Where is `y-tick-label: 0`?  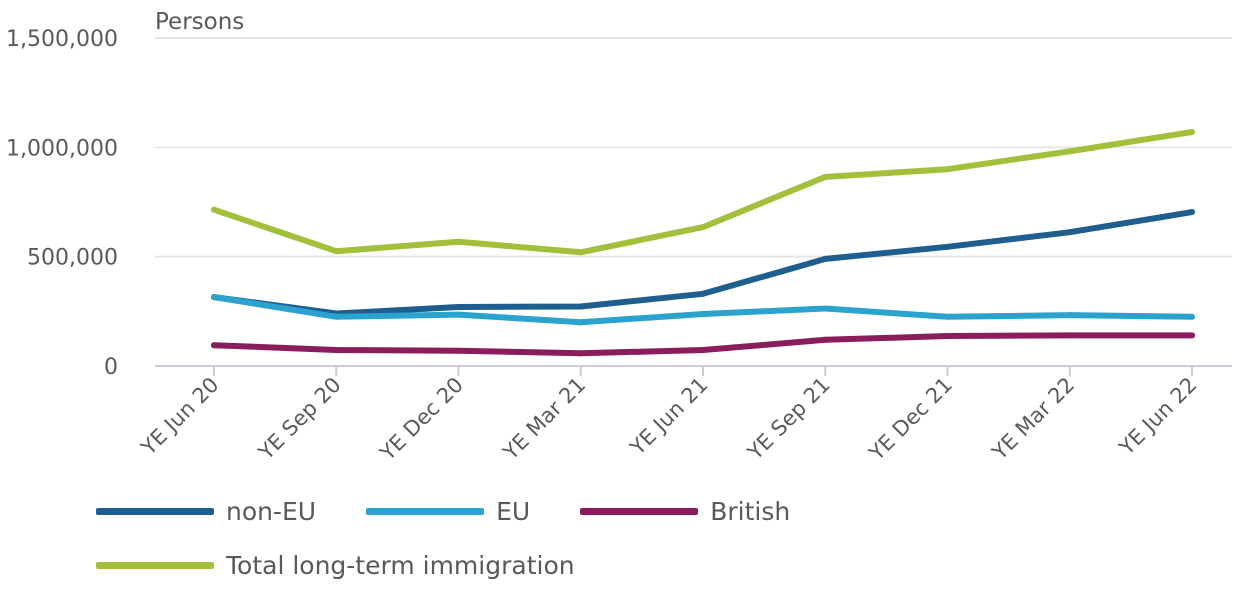 y-tick-label: 0 is located at coordinates (111, 367).